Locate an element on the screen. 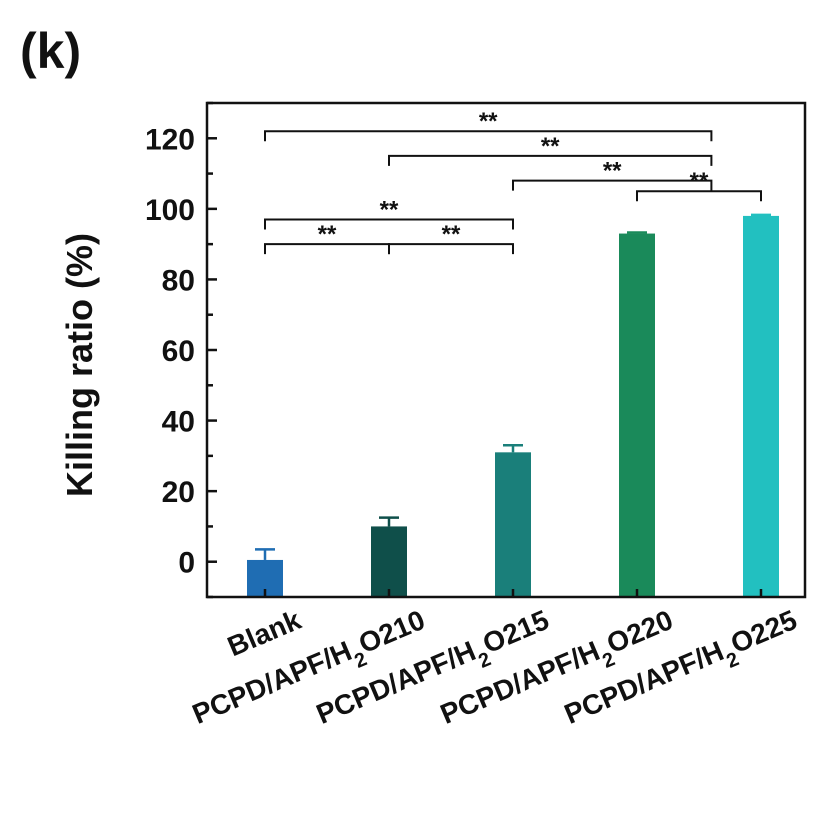 This screenshot has height=830, width=832. y-tick-label: 80 is located at coordinates (178, 280).